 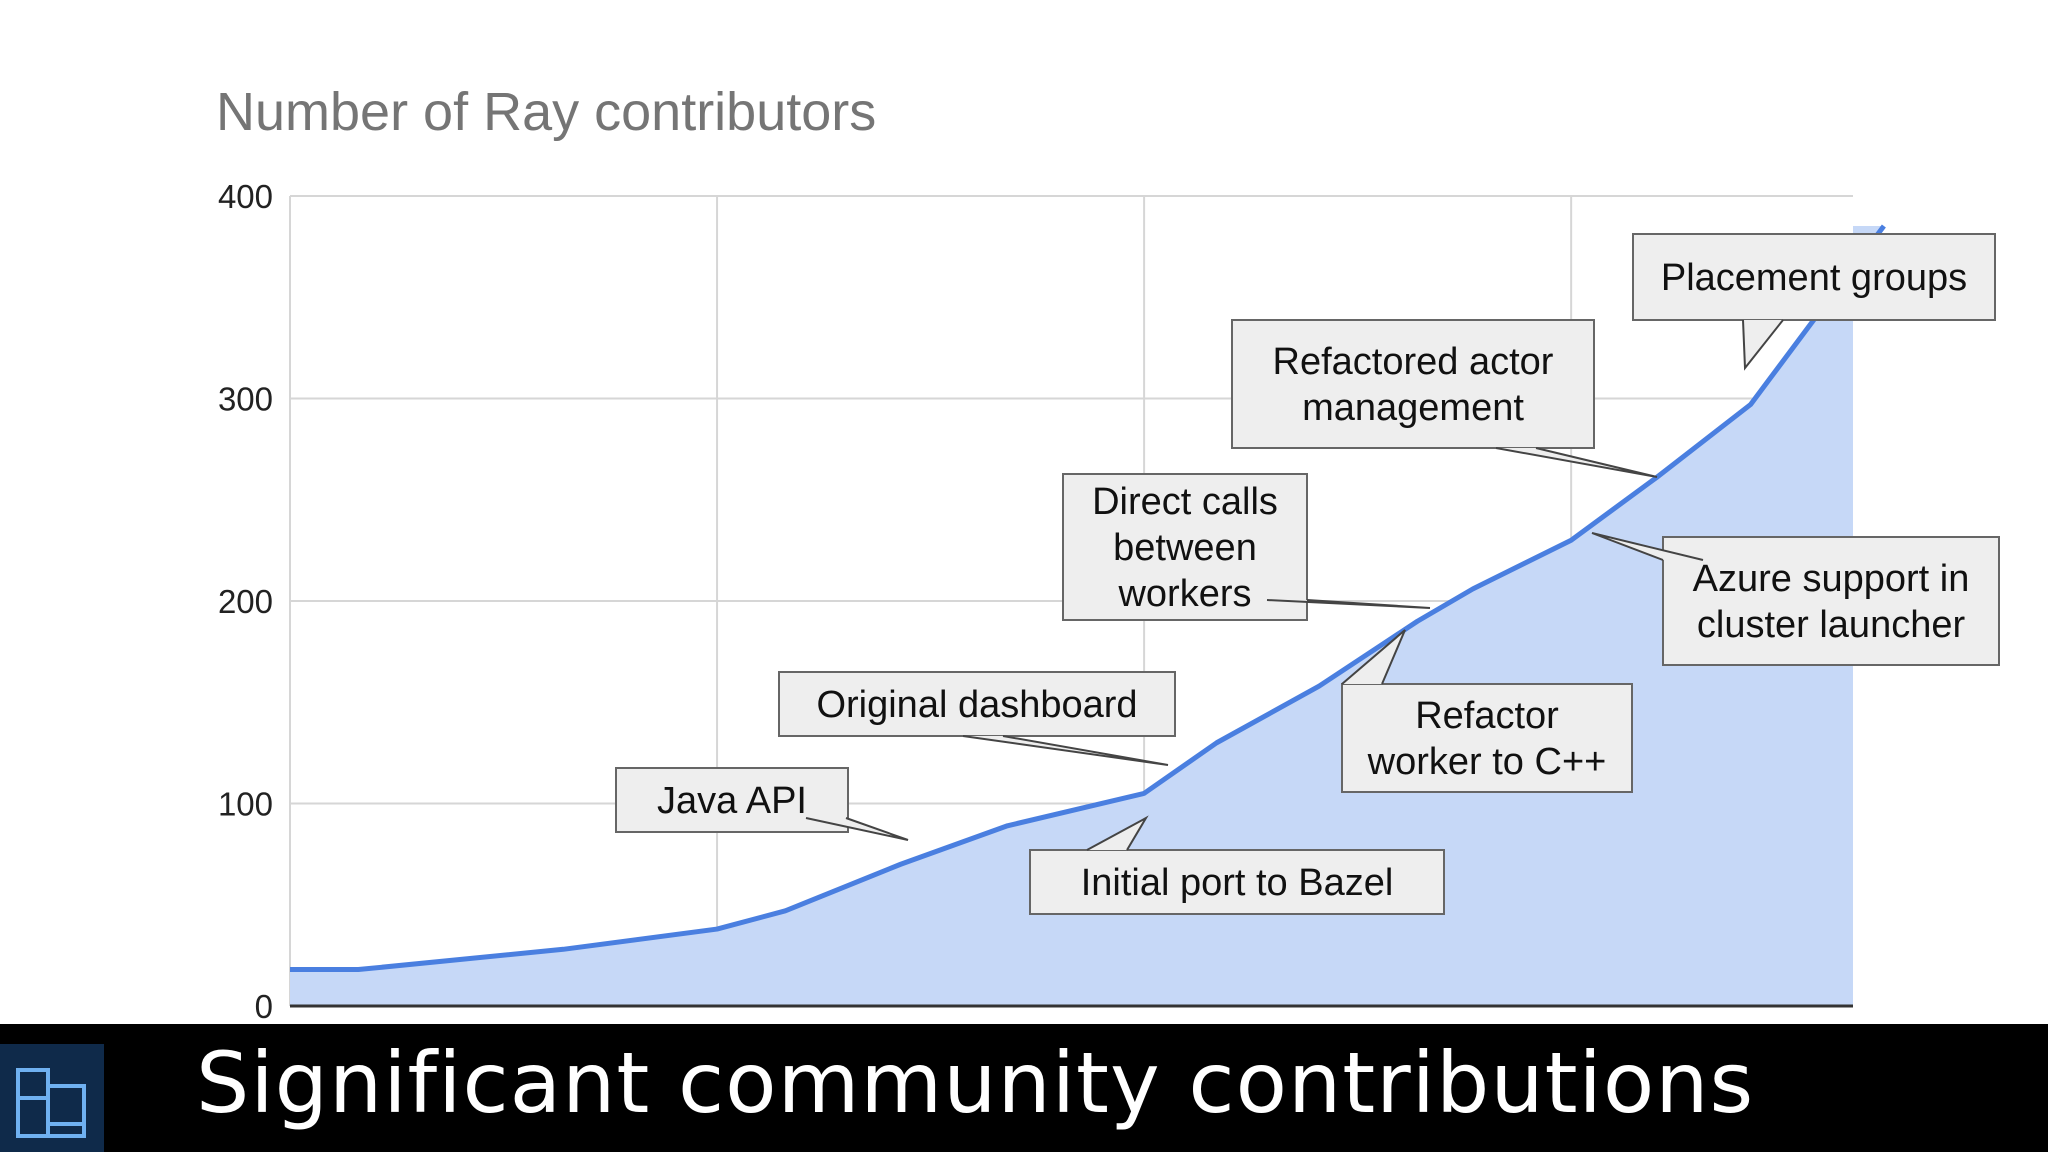 What do you see at coordinates (1184, 594) in the screenshot?
I see `callout-label: workers` at bounding box center [1184, 594].